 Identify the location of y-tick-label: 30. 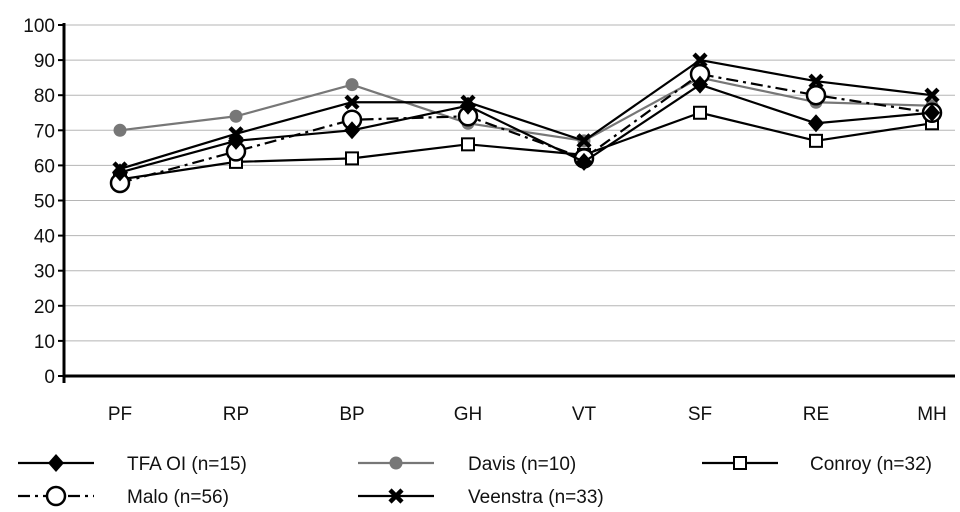
(44, 272).